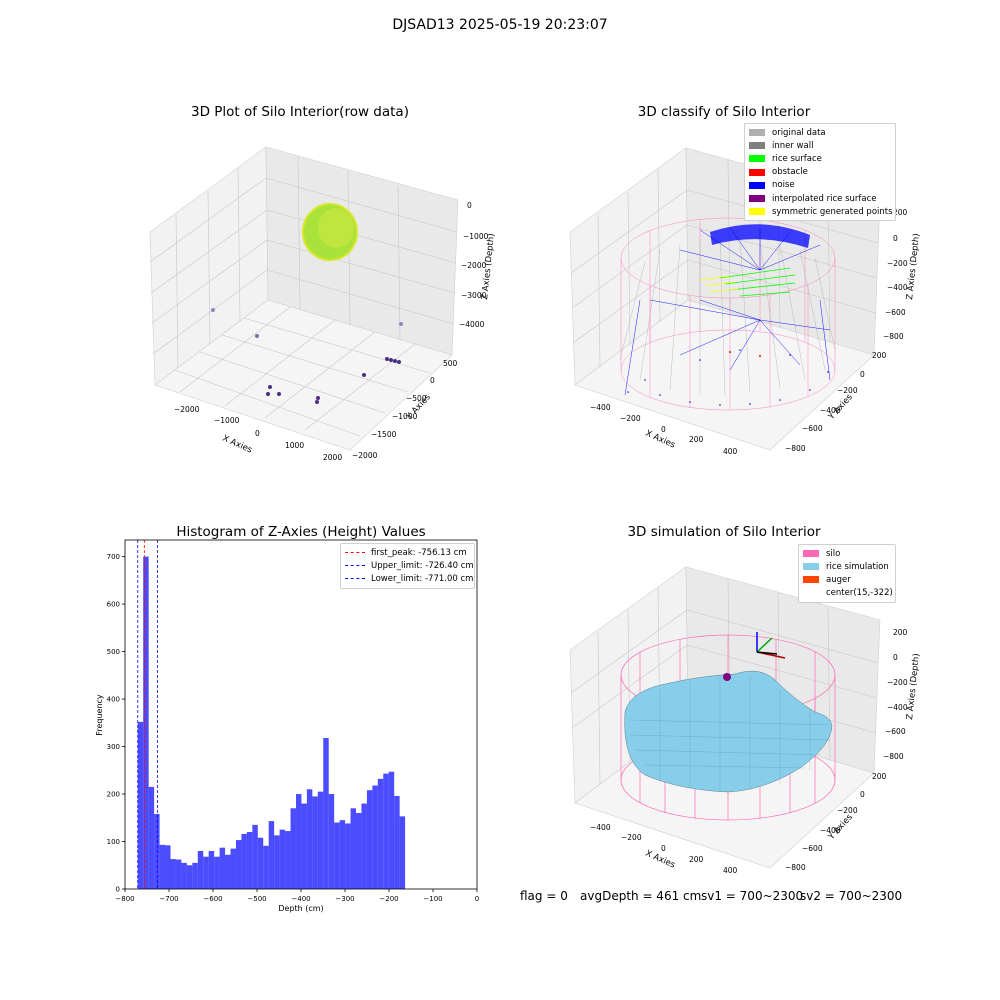  Describe the element at coordinates (913, 686) in the screenshot. I see `simulation-z-axis-label: Z Axies (Depth)` at that location.